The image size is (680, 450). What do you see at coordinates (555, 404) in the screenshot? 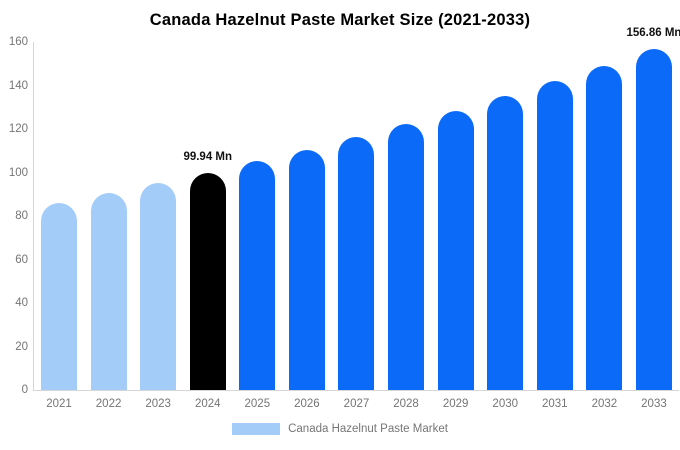
I see `x-axis-label-2031: 2031` at bounding box center [555, 404].